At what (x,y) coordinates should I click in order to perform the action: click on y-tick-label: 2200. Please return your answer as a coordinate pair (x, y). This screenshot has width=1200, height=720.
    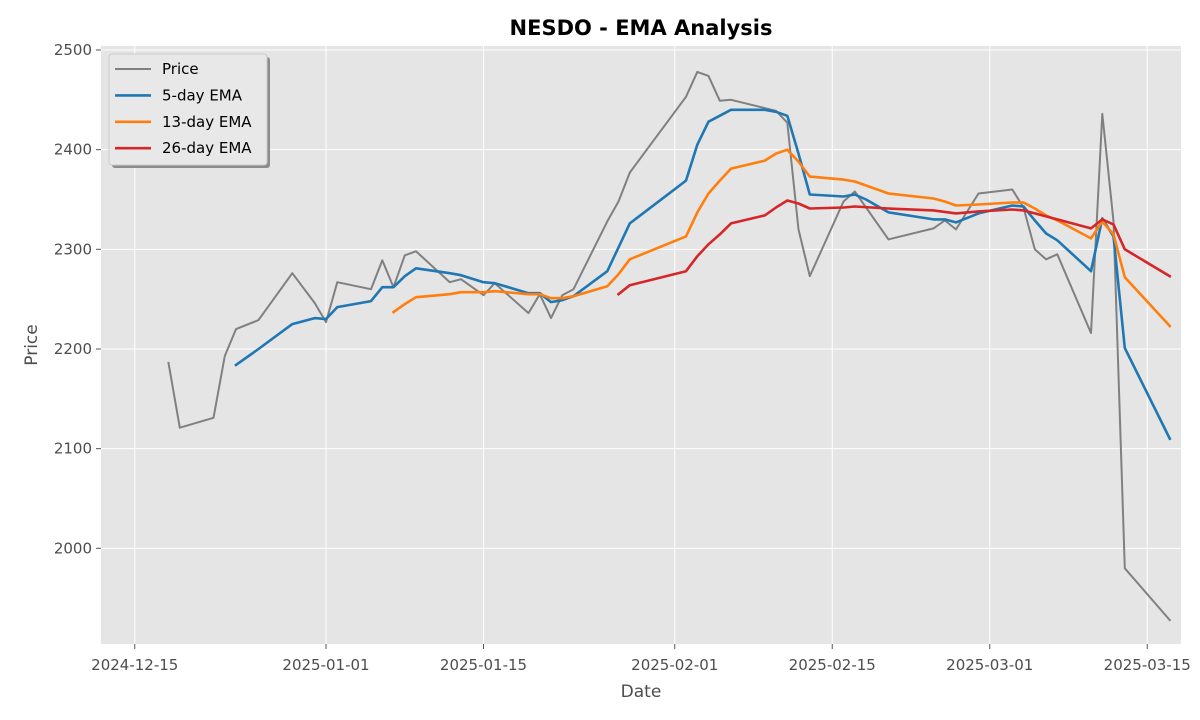
    Looking at the image, I should click on (73, 349).